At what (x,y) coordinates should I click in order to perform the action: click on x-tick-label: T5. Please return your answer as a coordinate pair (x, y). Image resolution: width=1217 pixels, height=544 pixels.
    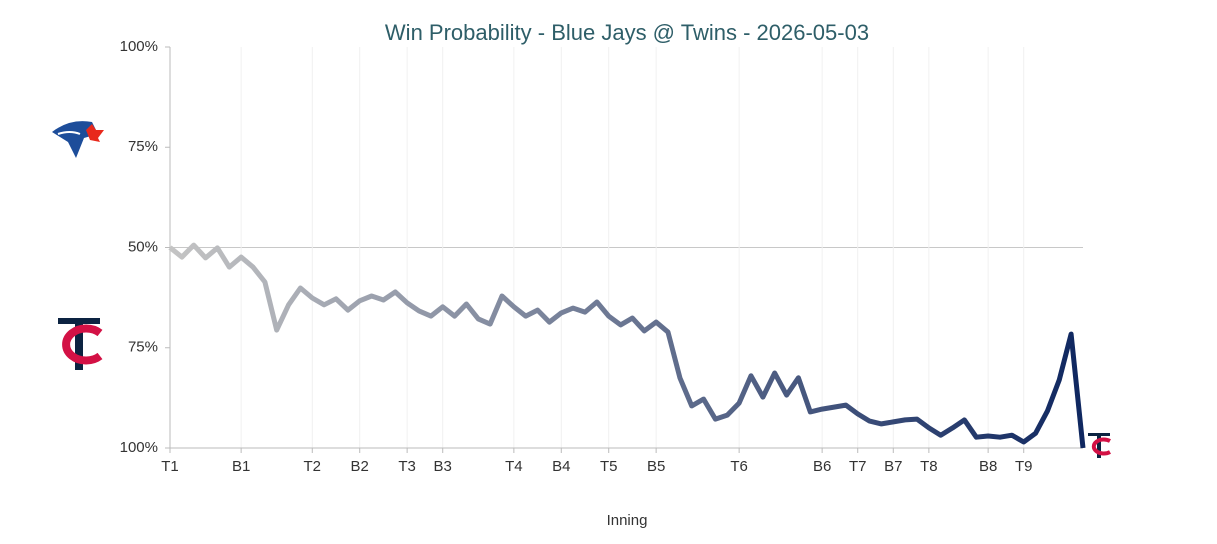
    Looking at the image, I should click on (609, 466).